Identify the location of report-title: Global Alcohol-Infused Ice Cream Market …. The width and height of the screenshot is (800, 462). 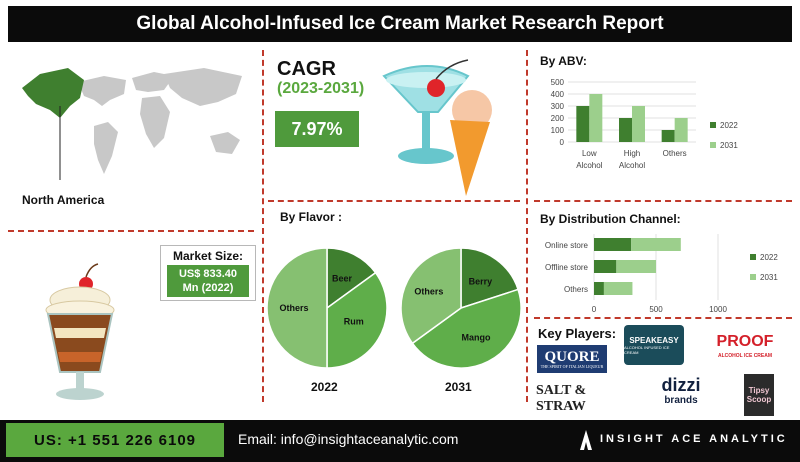
(400, 24).